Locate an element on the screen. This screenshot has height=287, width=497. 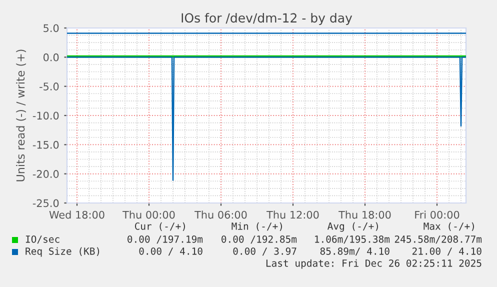
y-tick-label: -15.0 is located at coordinates (45, 144).